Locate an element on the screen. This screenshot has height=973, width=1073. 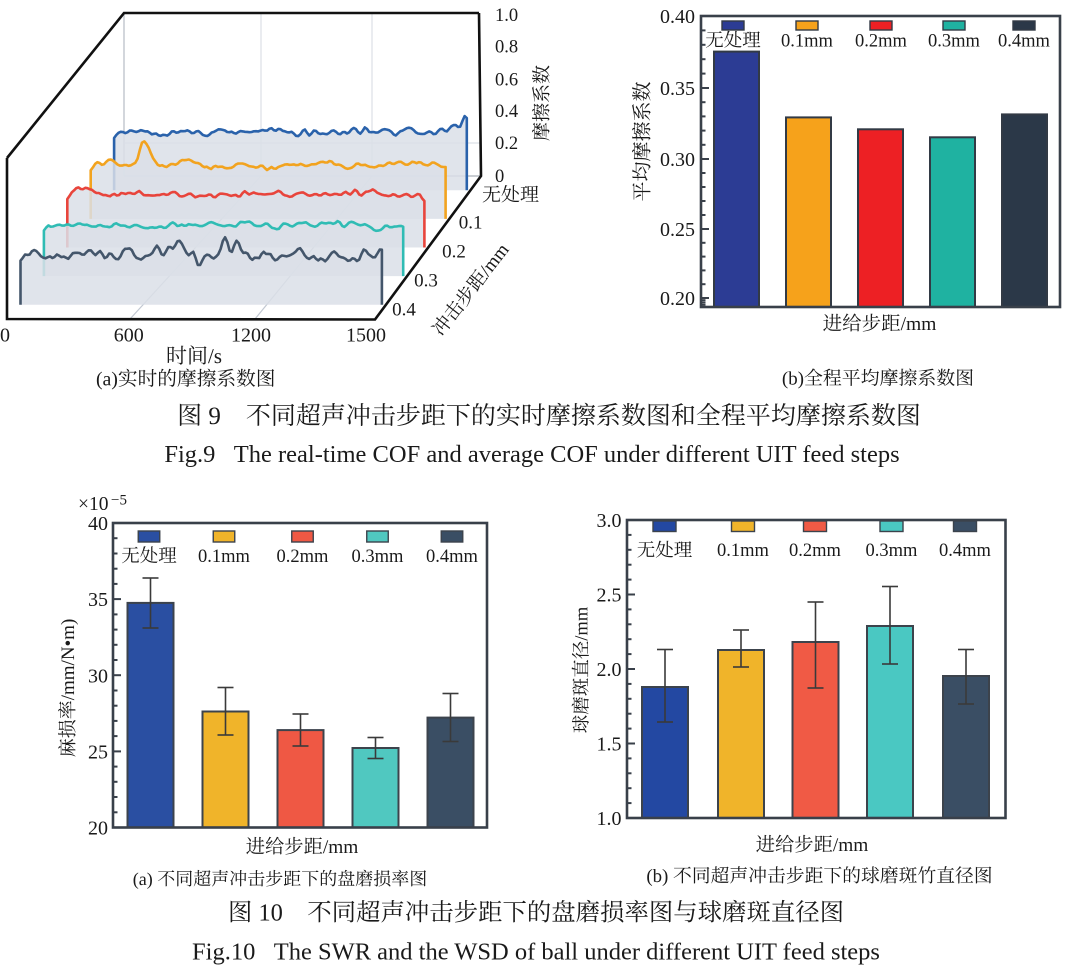
svg-text: 0.25 is located at coordinates (677, 230).